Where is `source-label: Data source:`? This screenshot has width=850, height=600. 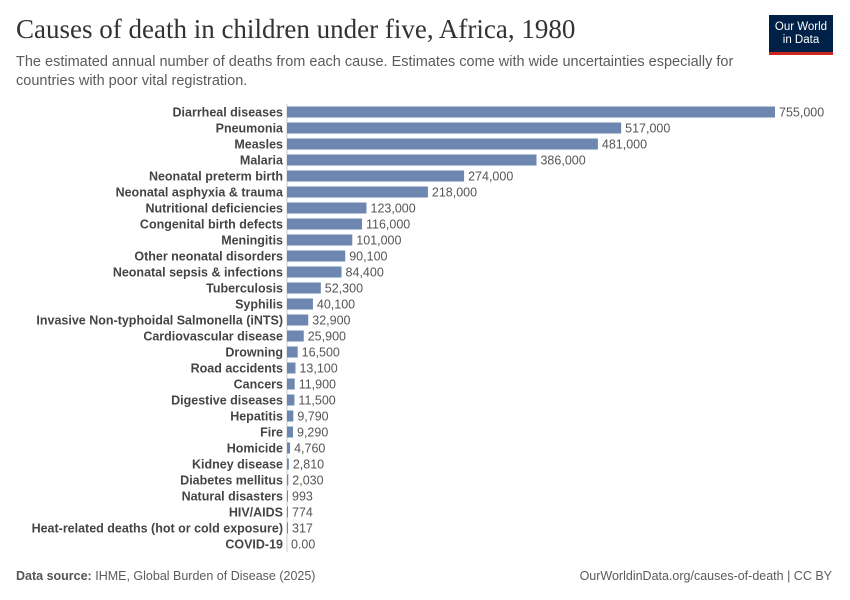 source-label: Data source: is located at coordinates (54, 576).